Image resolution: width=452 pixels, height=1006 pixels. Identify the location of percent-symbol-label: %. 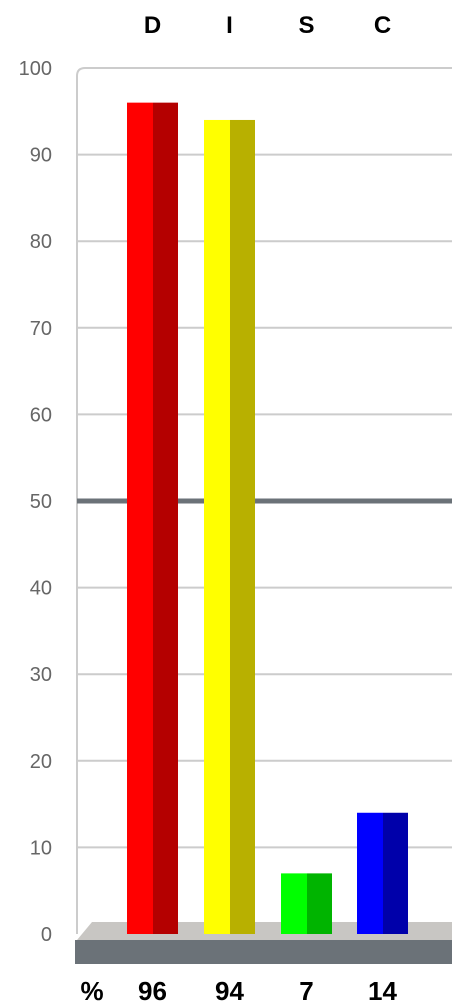
(91, 991).